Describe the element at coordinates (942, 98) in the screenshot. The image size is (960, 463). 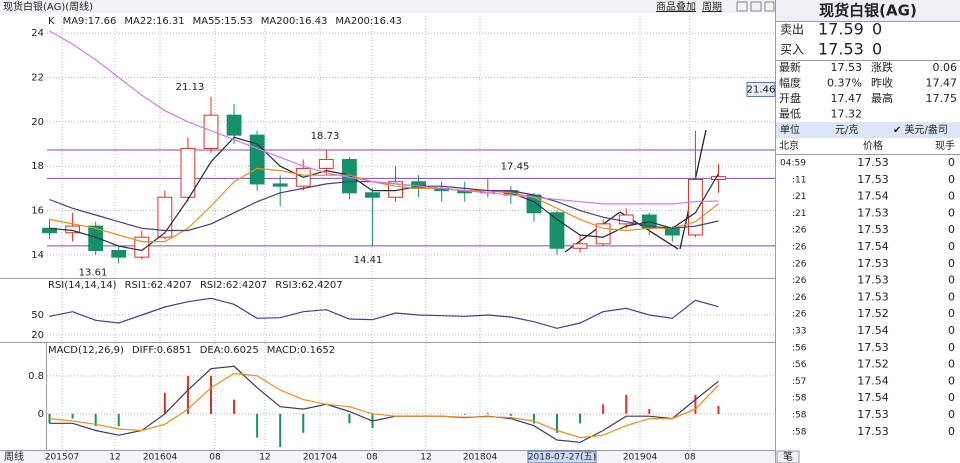
I see `stat-value: 17.75` at that location.